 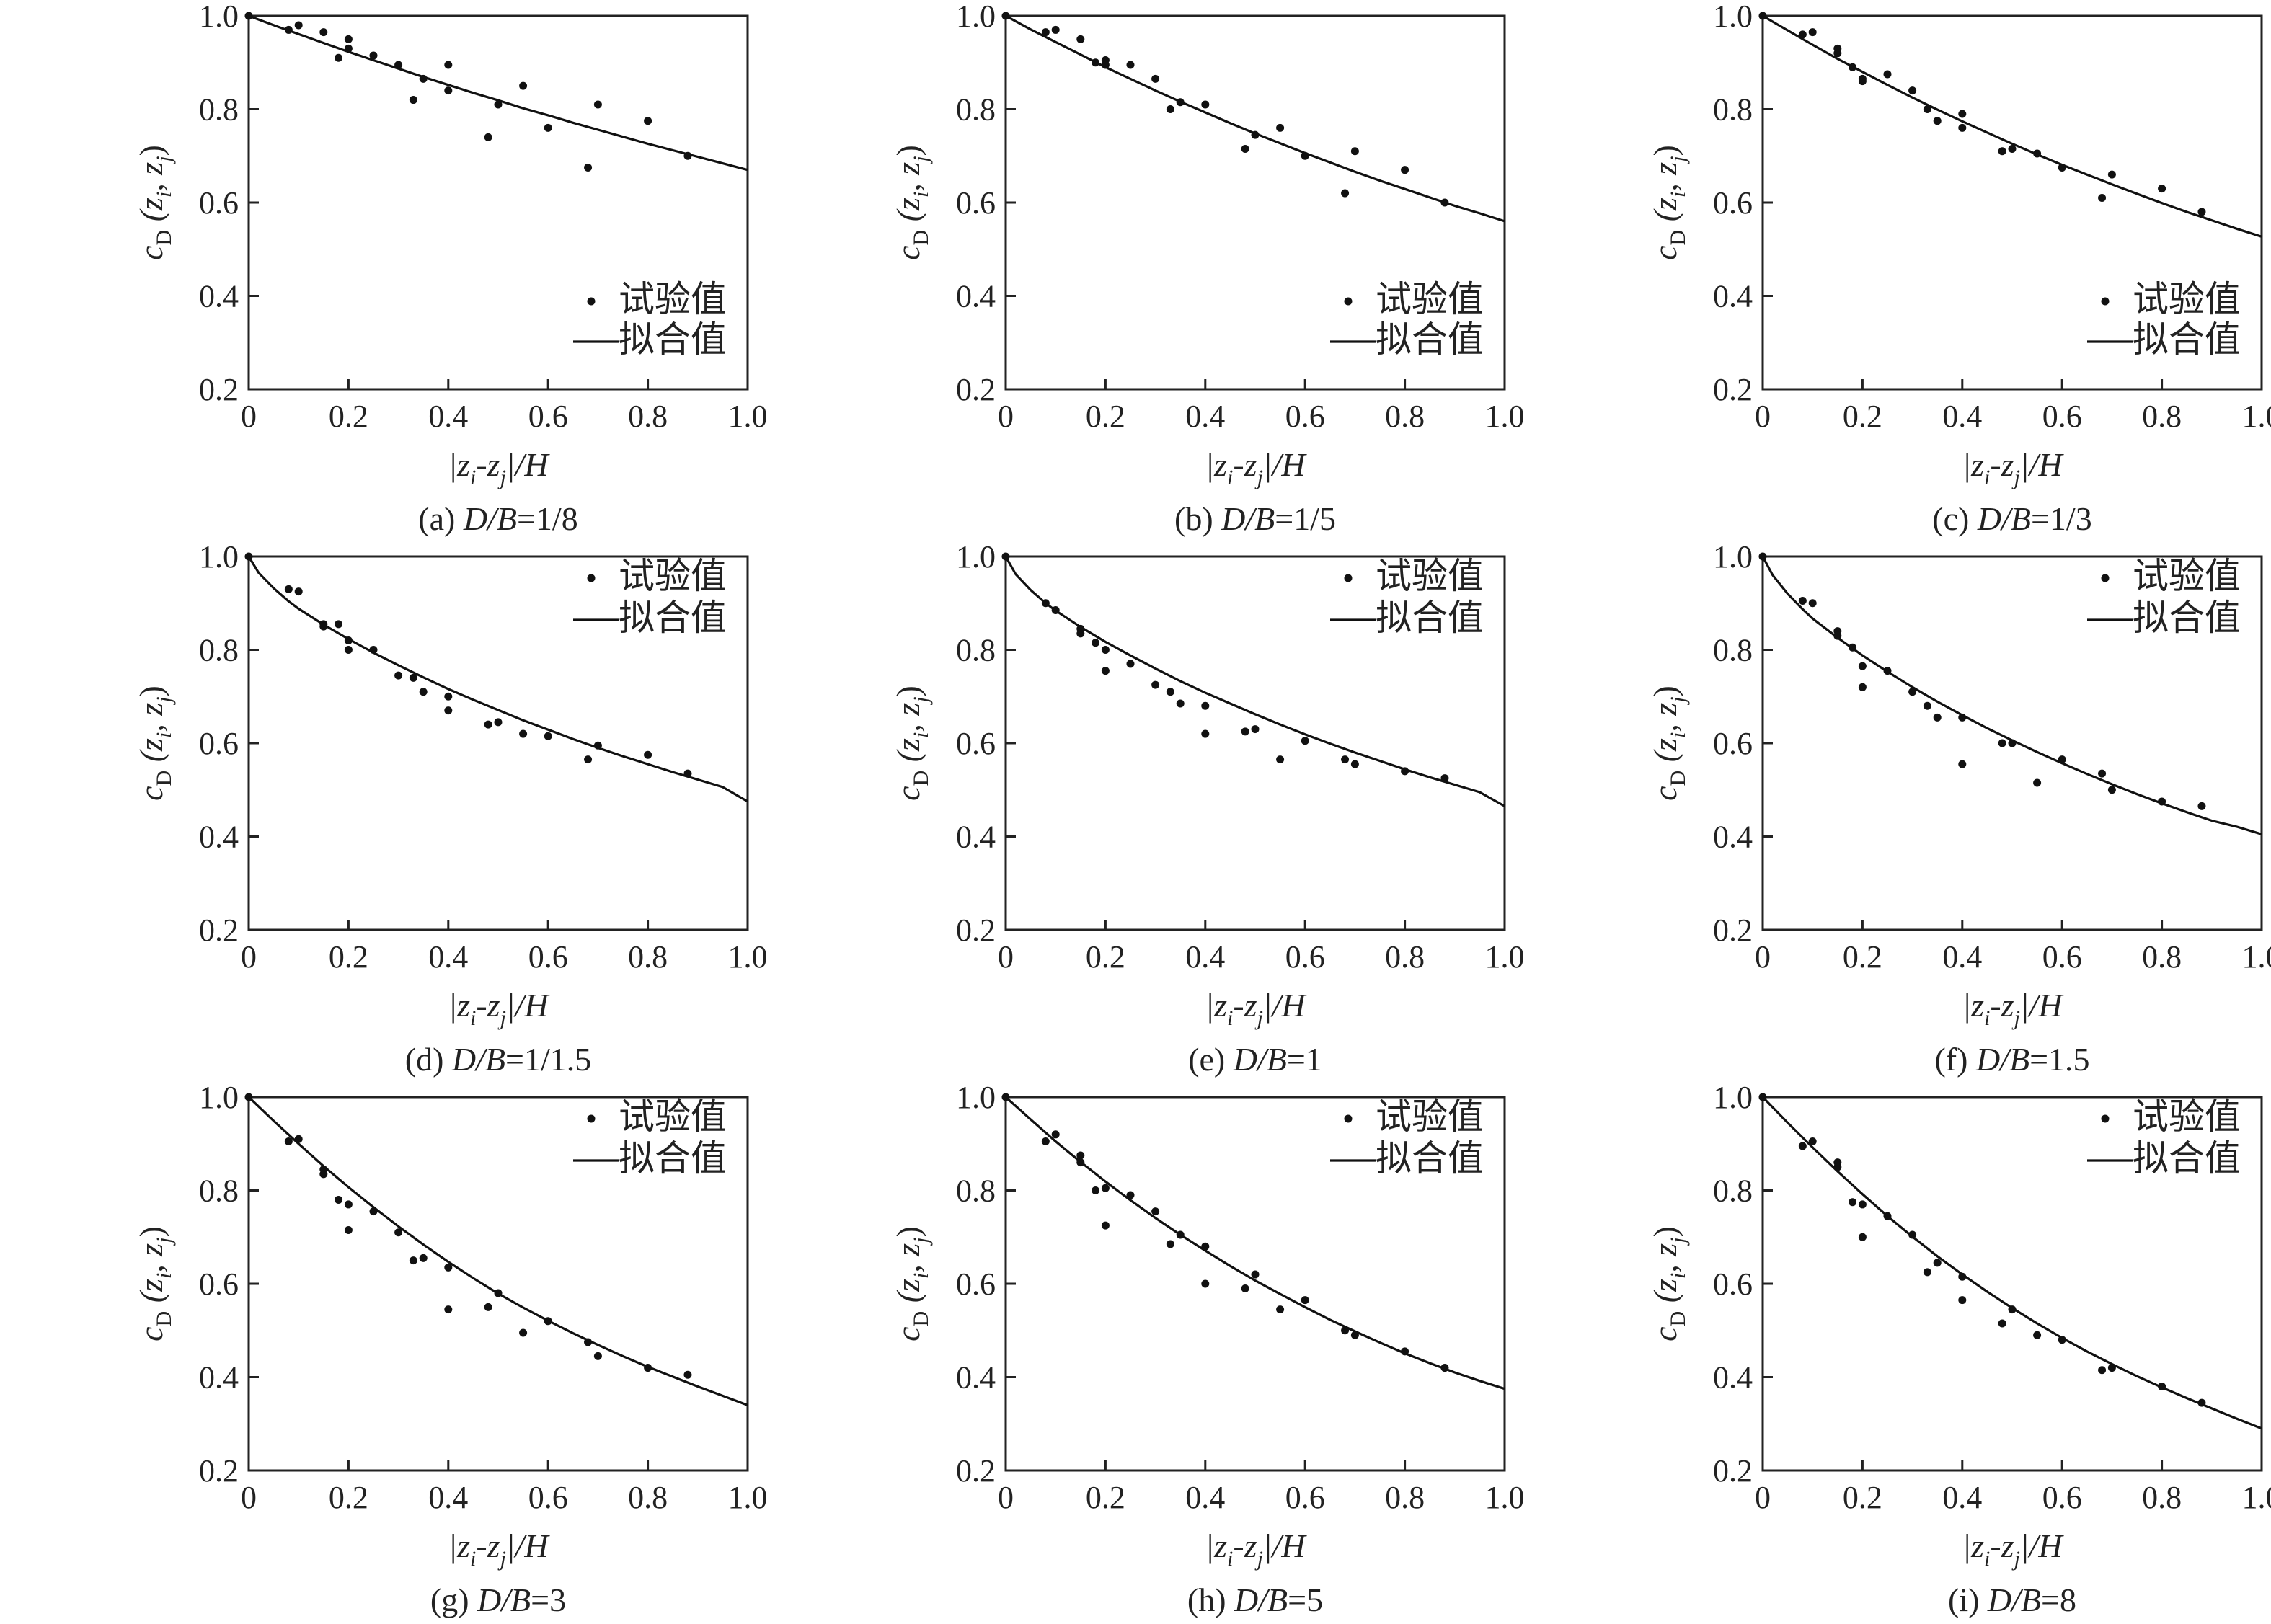 I want to click on legend-label-fitted: 拟合值, so click(x=2187, y=618).